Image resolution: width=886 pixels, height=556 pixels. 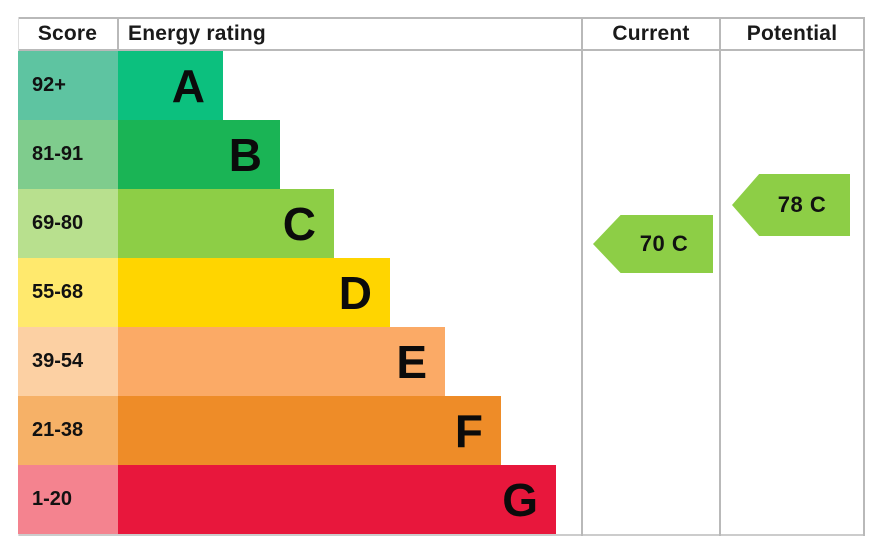 I want to click on rating-bar-b: B, so click(x=199, y=154).